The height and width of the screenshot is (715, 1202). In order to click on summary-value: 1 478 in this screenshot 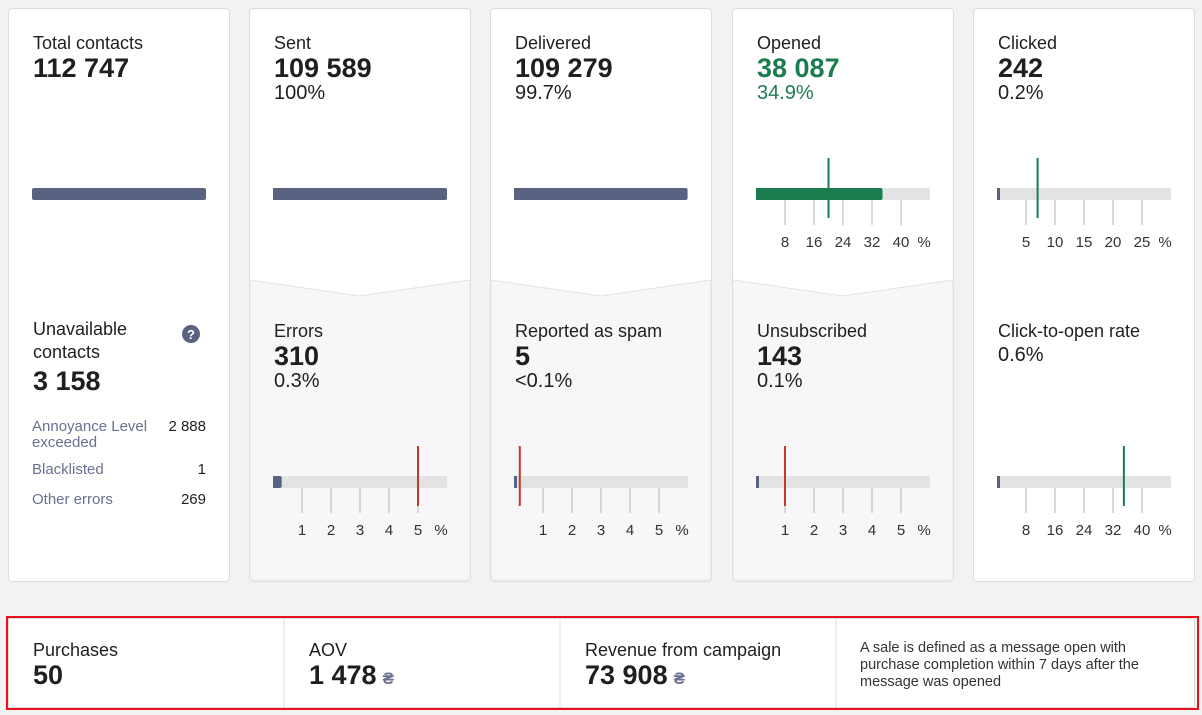, I will do `click(343, 675)`.